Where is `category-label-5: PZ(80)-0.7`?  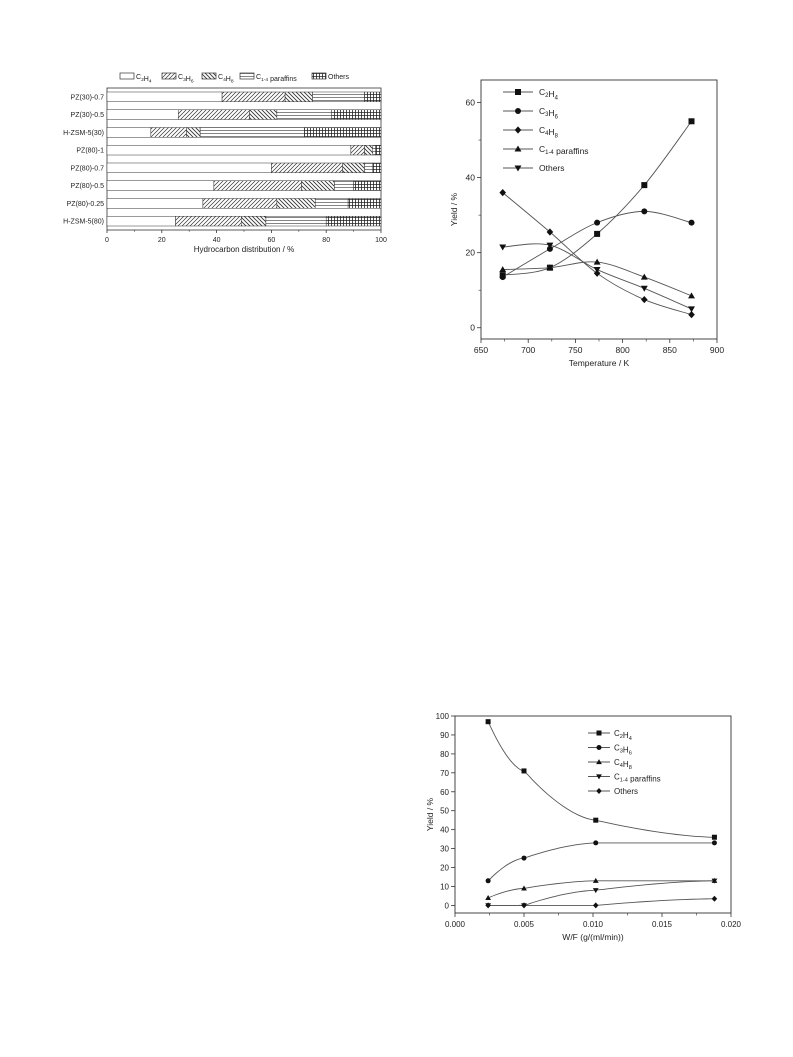
category-label-5: PZ(80)-0.7 is located at coordinates (88, 168).